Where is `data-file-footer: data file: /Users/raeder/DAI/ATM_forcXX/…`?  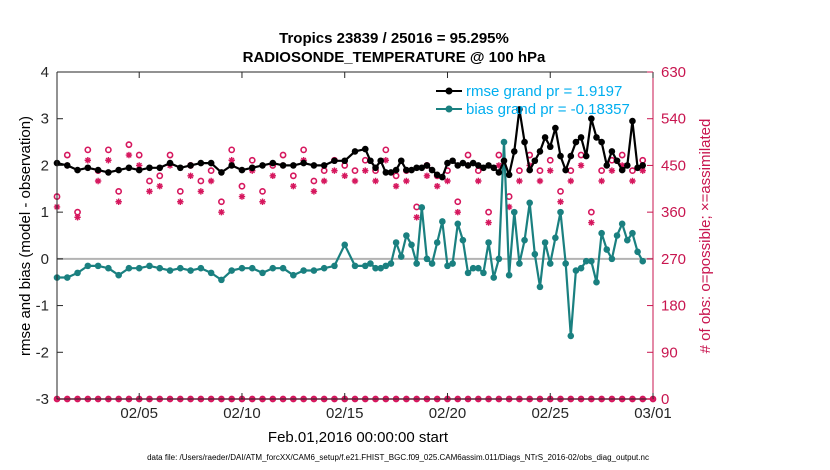
data-file-footer: data file: /Users/raeder/DAI/ATM_forcXX/… is located at coordinates (398, 457).